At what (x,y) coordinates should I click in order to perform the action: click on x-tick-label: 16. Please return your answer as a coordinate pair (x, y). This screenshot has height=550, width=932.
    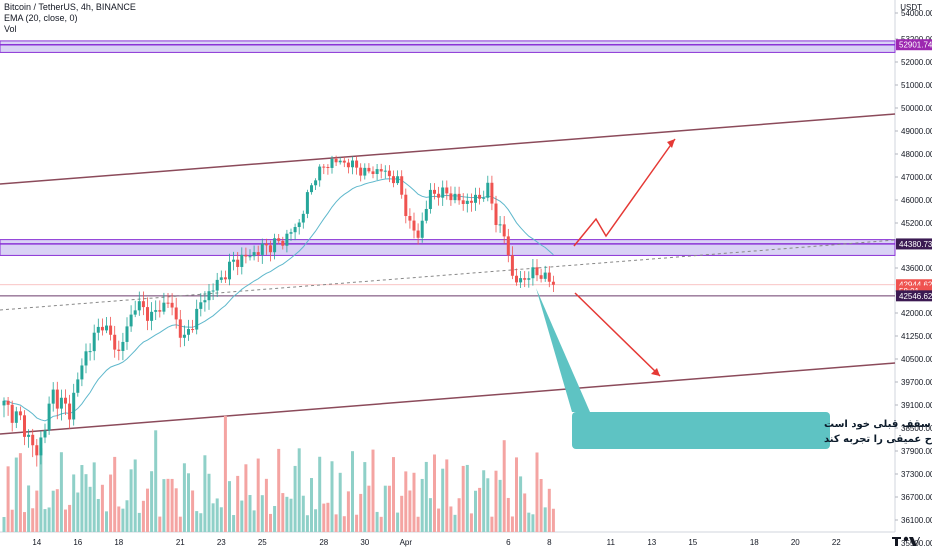
    Looking at the image, I should click on (77, 542).